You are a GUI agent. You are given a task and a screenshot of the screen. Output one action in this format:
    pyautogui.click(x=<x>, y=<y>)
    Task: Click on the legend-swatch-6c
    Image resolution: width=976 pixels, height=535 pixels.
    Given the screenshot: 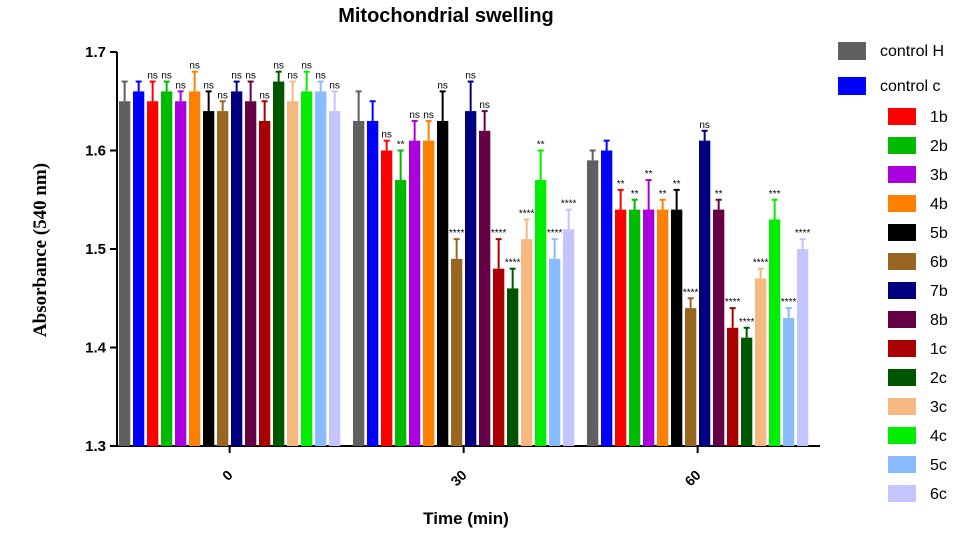 What is the action you would take?
    pyautogui.click(x=902, y=493)
    